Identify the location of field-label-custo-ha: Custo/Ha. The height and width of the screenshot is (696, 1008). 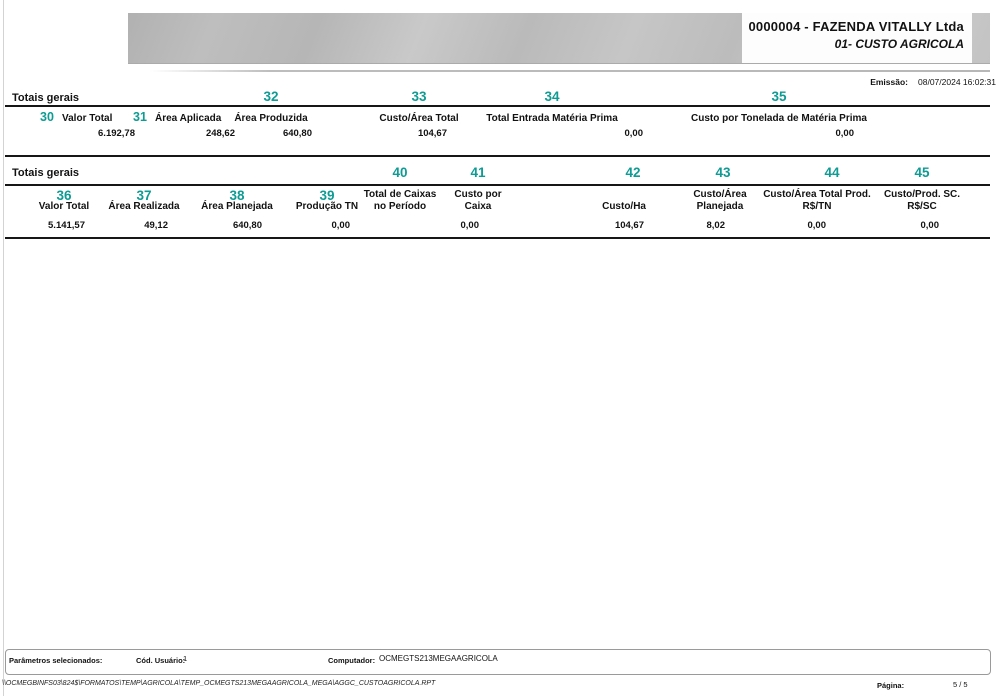
(624, 206).